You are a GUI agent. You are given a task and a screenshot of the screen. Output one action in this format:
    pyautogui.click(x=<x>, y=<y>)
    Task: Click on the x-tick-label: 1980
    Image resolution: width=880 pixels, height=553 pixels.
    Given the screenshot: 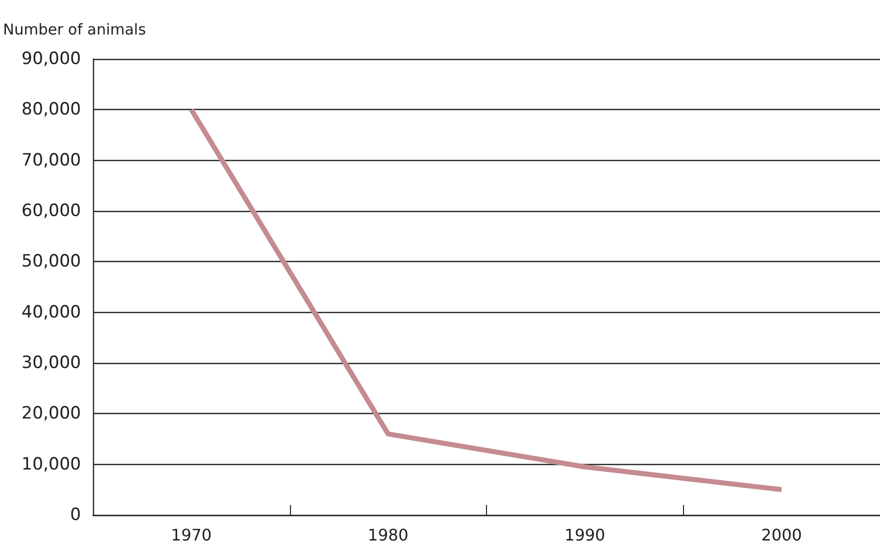 What is the action you would take?
    pyautogui.click(x=388, y=535)
    